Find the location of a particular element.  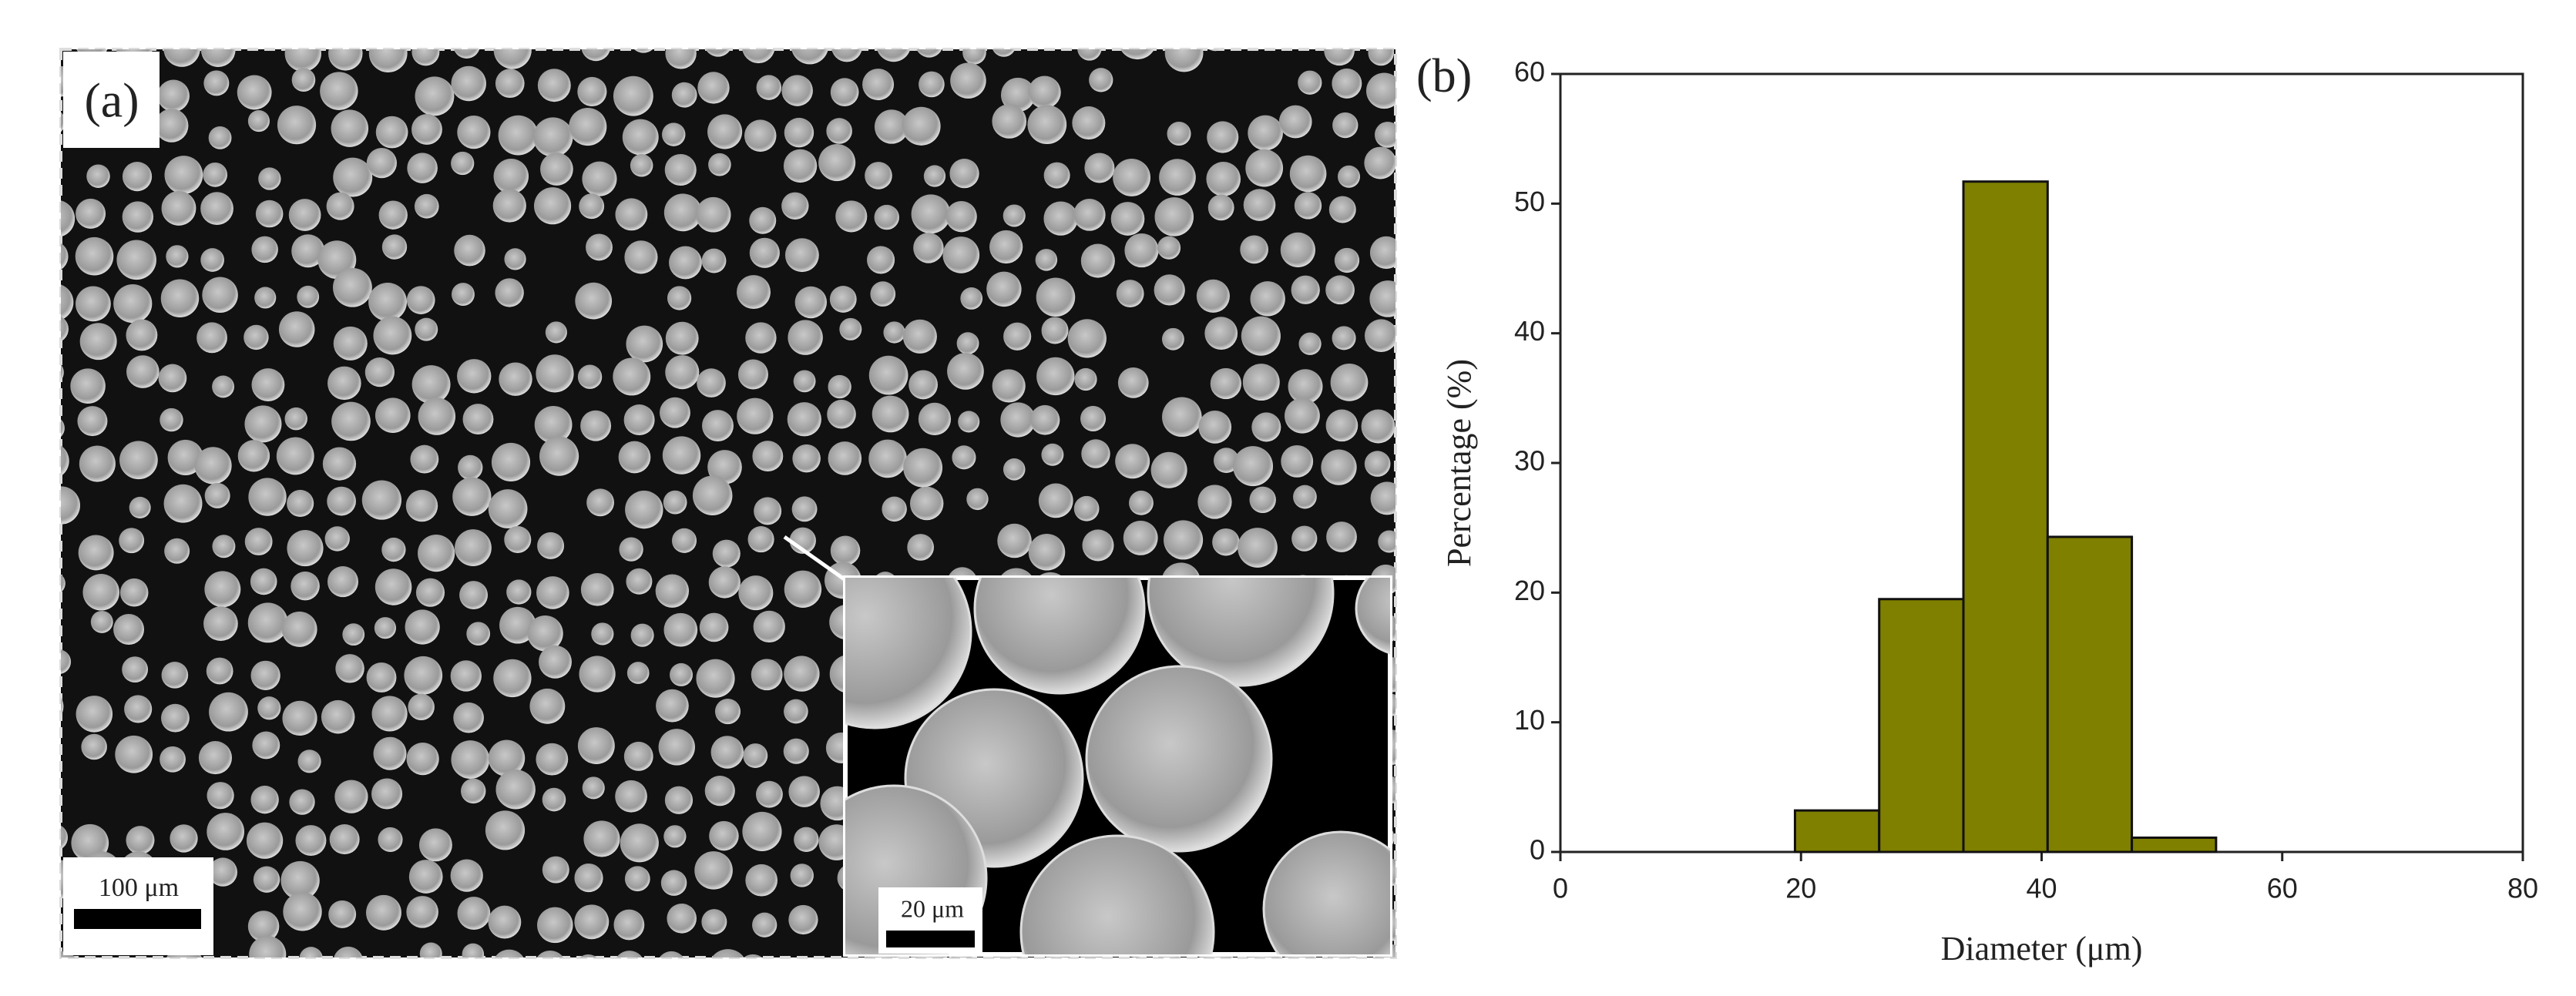

label-box is located at coordinates (111, 100).